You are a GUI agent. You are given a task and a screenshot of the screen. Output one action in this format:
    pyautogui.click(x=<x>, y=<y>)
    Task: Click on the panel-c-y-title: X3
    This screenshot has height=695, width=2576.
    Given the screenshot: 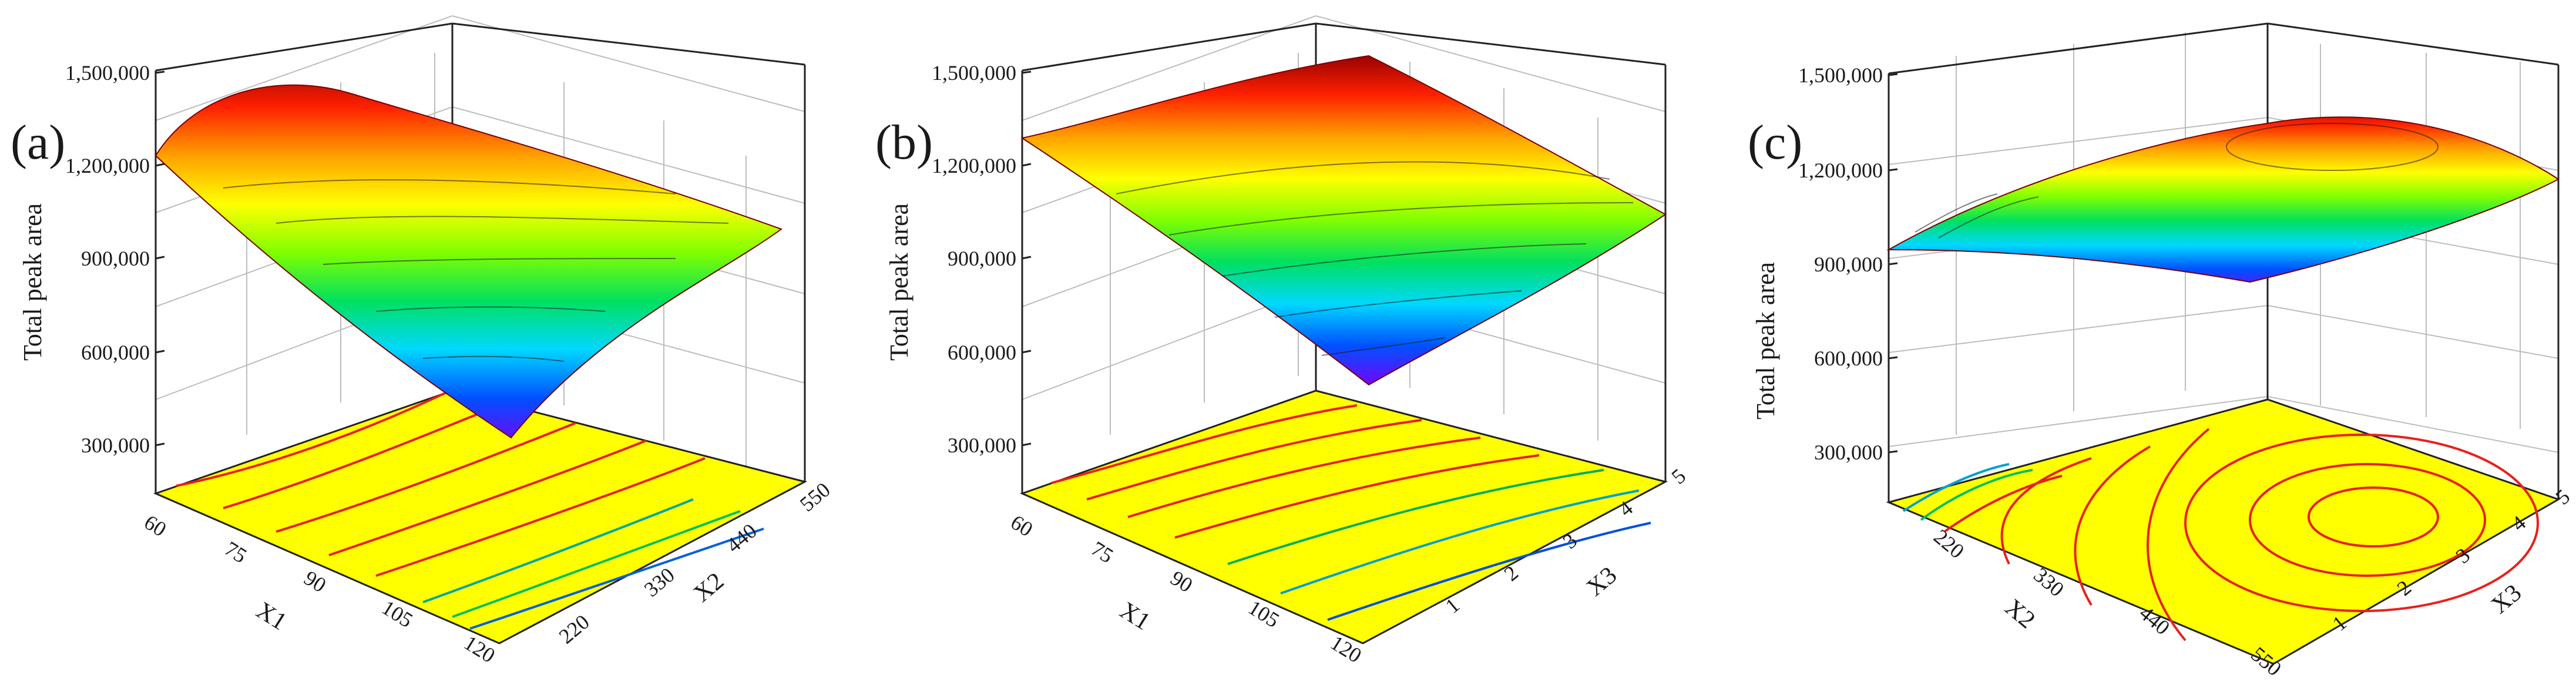 What is the action you would take?
    pyautogui.click(x=2507, y=599)
    